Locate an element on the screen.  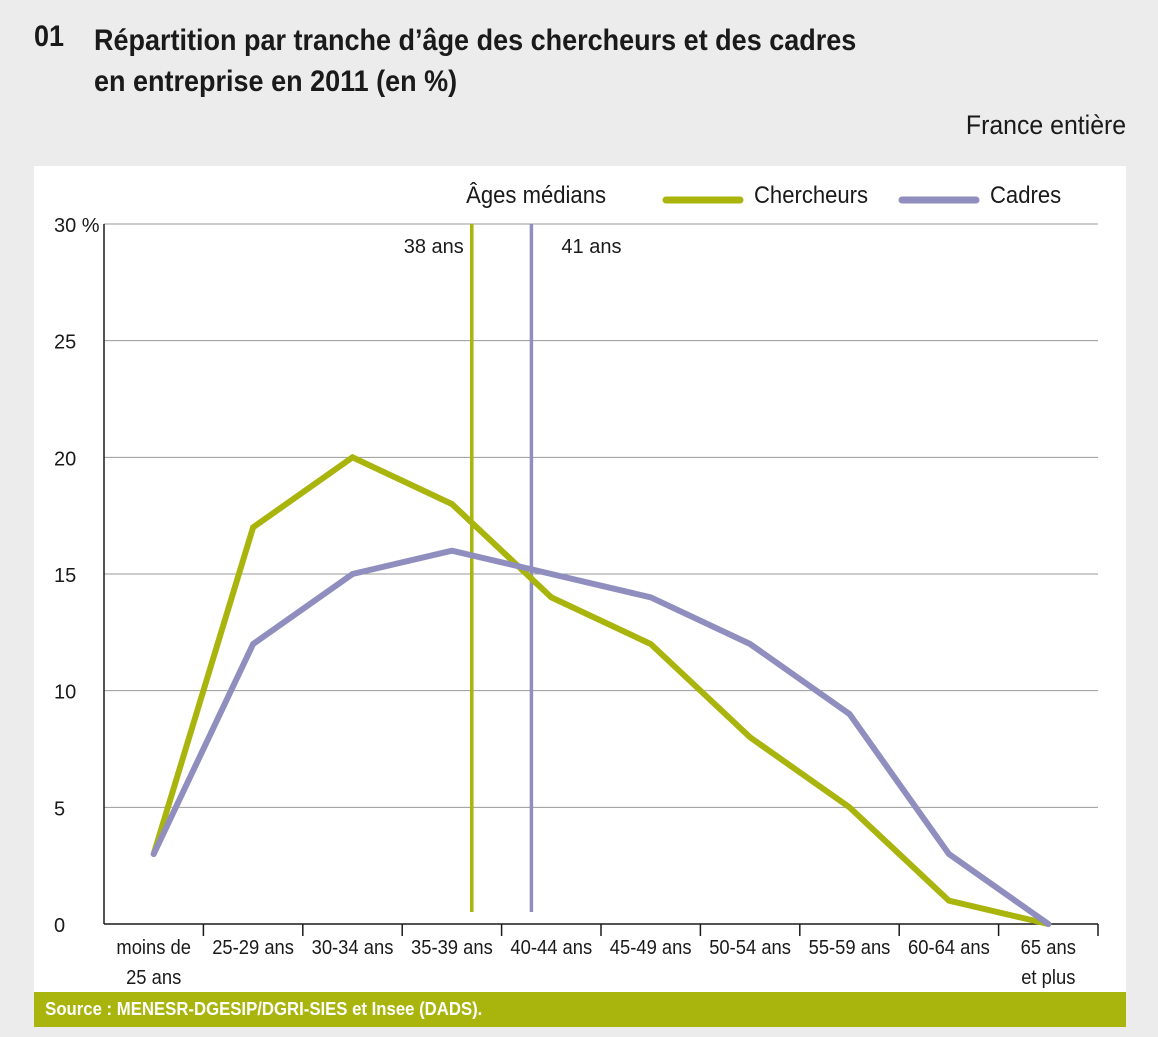
y-tick-label: 0 is located at coordinates (59, 926).